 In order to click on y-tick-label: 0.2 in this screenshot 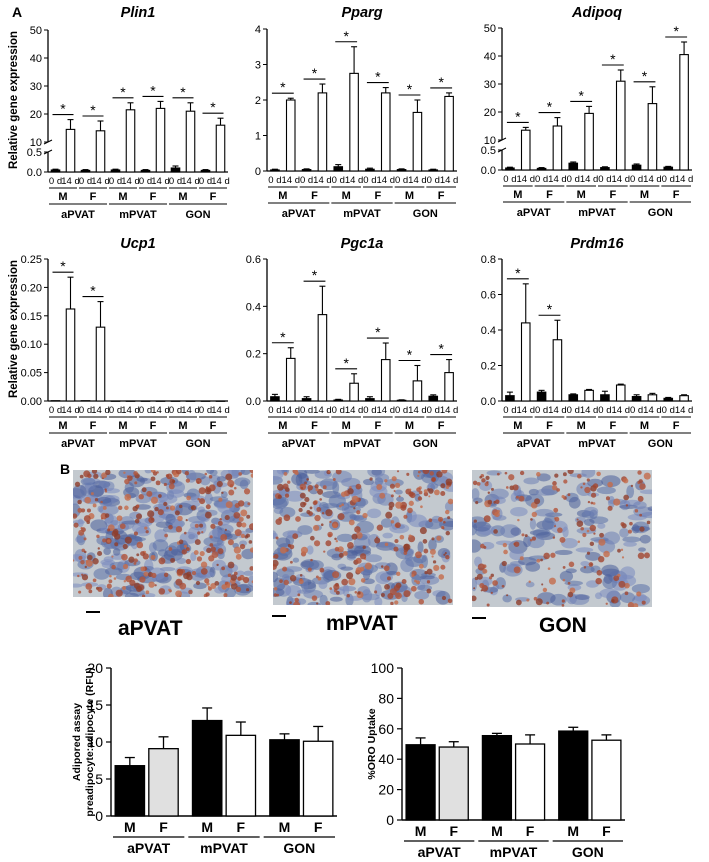, I will do `click(253, 355)`.